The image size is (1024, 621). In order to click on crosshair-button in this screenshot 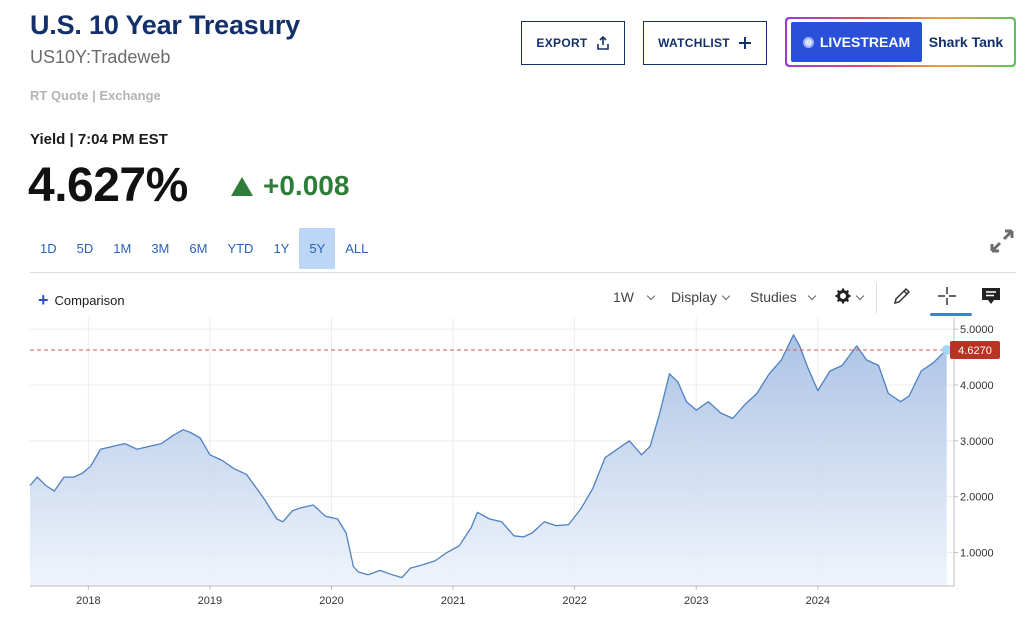, I will do `click(947, 297)`.